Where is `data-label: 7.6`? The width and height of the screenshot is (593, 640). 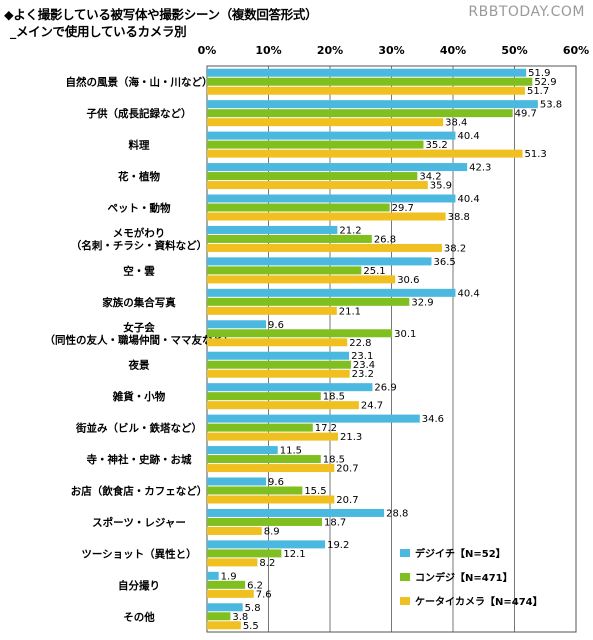 data-label: 7.6 is located at coordinates (264, 594).